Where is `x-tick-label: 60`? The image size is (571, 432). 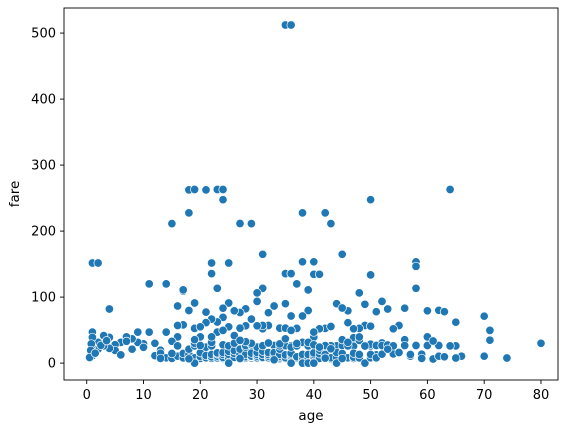 x-tick-label: 60 is located at coordinates (427, 395).